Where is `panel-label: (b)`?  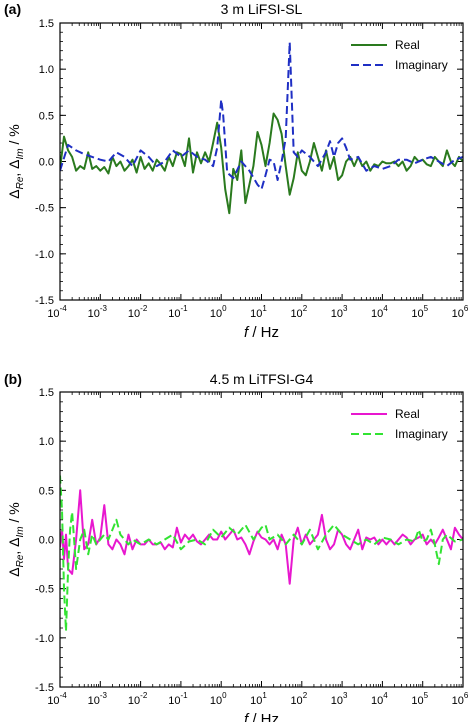
panel-label: (b) is located at coordinates (13, 379).